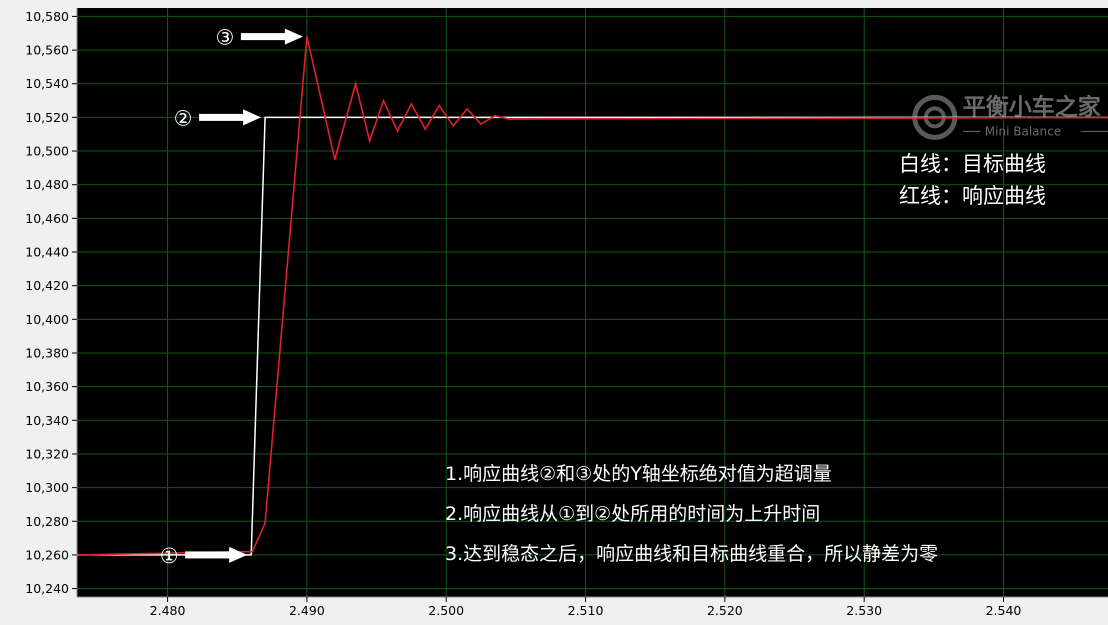 This screenshot has width=1108, height=625. What do you see at coordinates (168, 610) in the screenshot?
I see `x-tick-label-0: 2.480` at bounding box center [168, 610].